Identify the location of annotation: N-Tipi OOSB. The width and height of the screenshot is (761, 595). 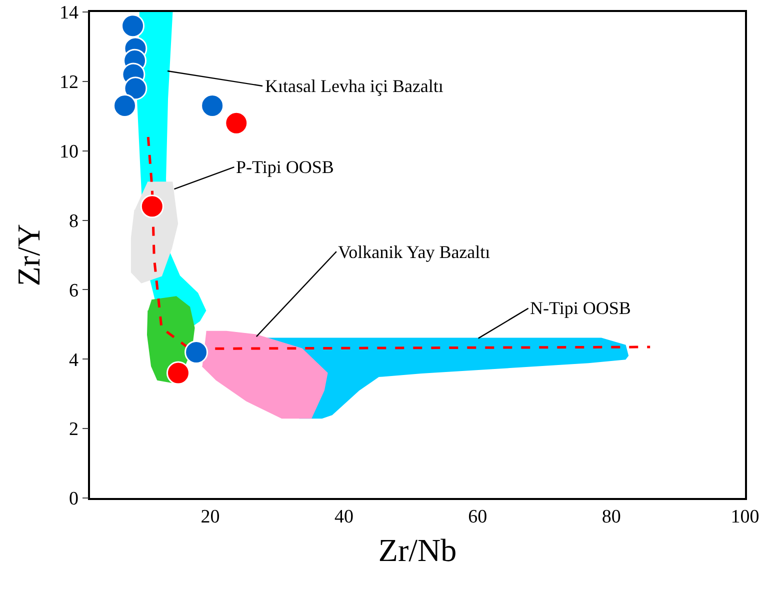
(580, 308).